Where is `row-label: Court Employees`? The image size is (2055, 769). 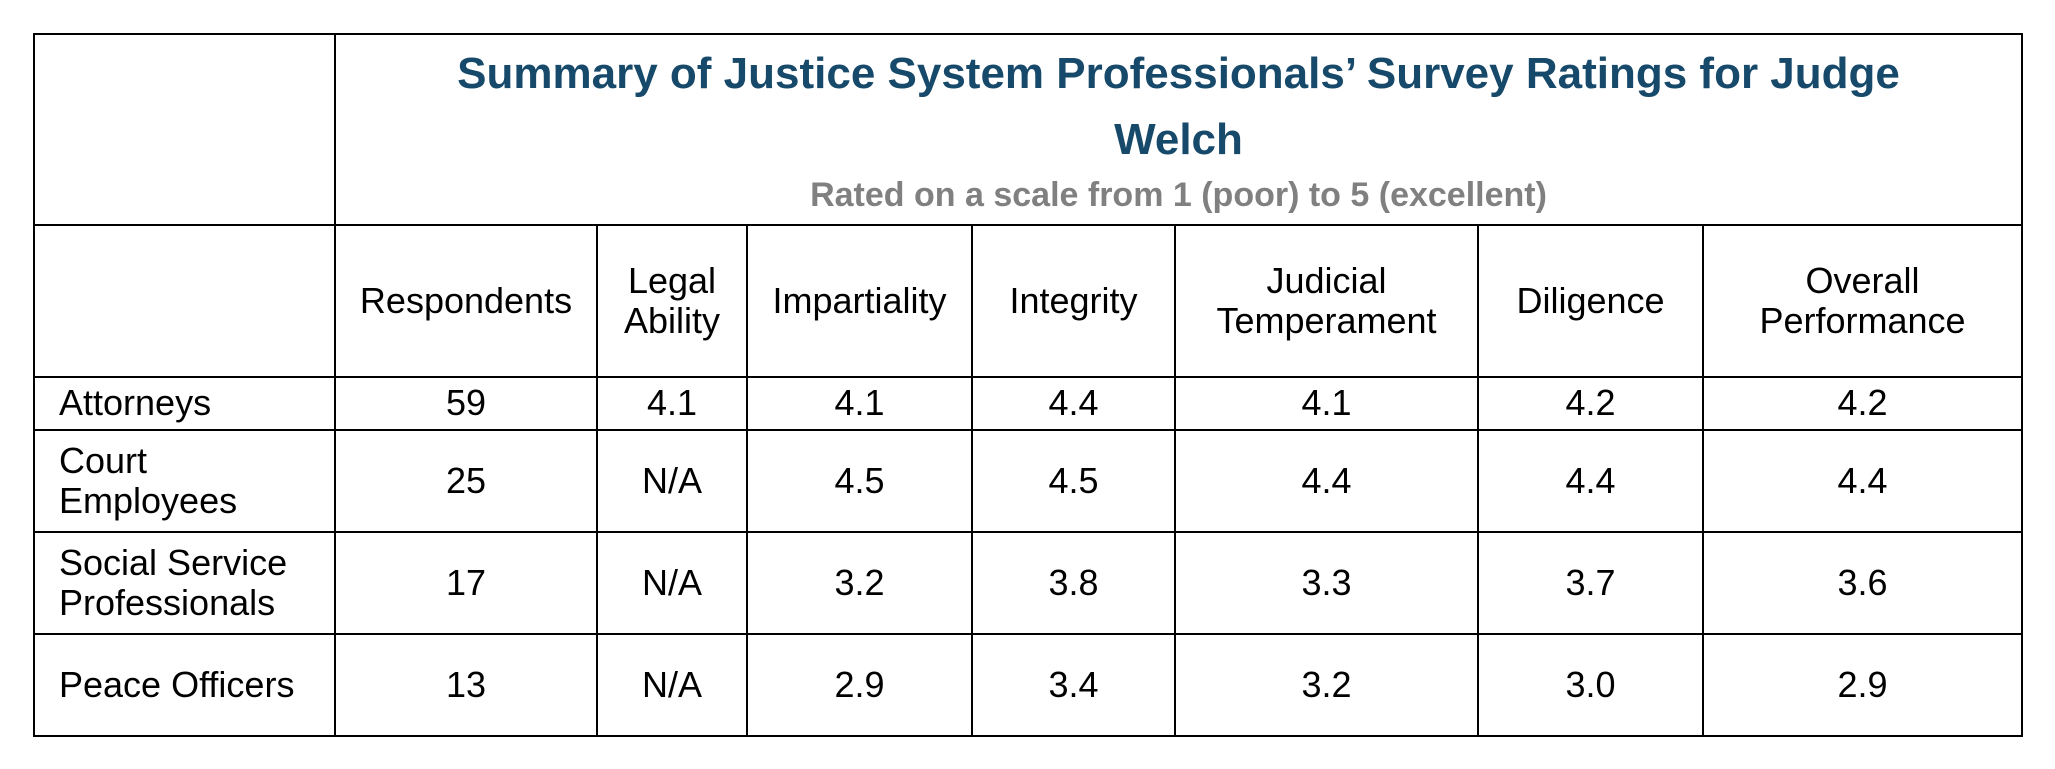
row-label: Court Employees is located at coordinates (148, 480).